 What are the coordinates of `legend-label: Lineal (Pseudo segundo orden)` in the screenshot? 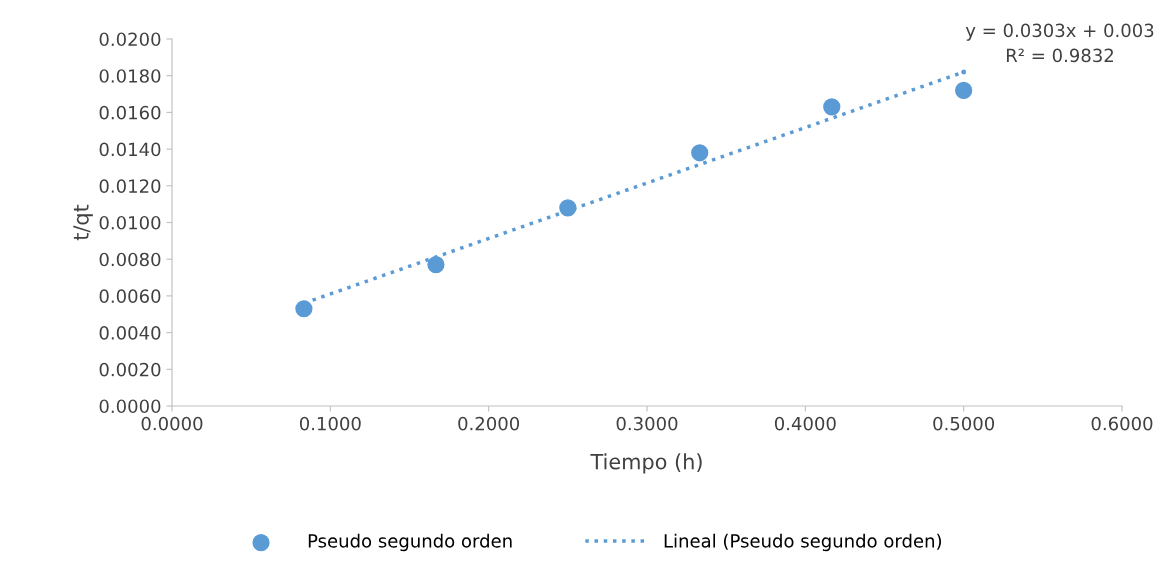 It's located at (803, 542).